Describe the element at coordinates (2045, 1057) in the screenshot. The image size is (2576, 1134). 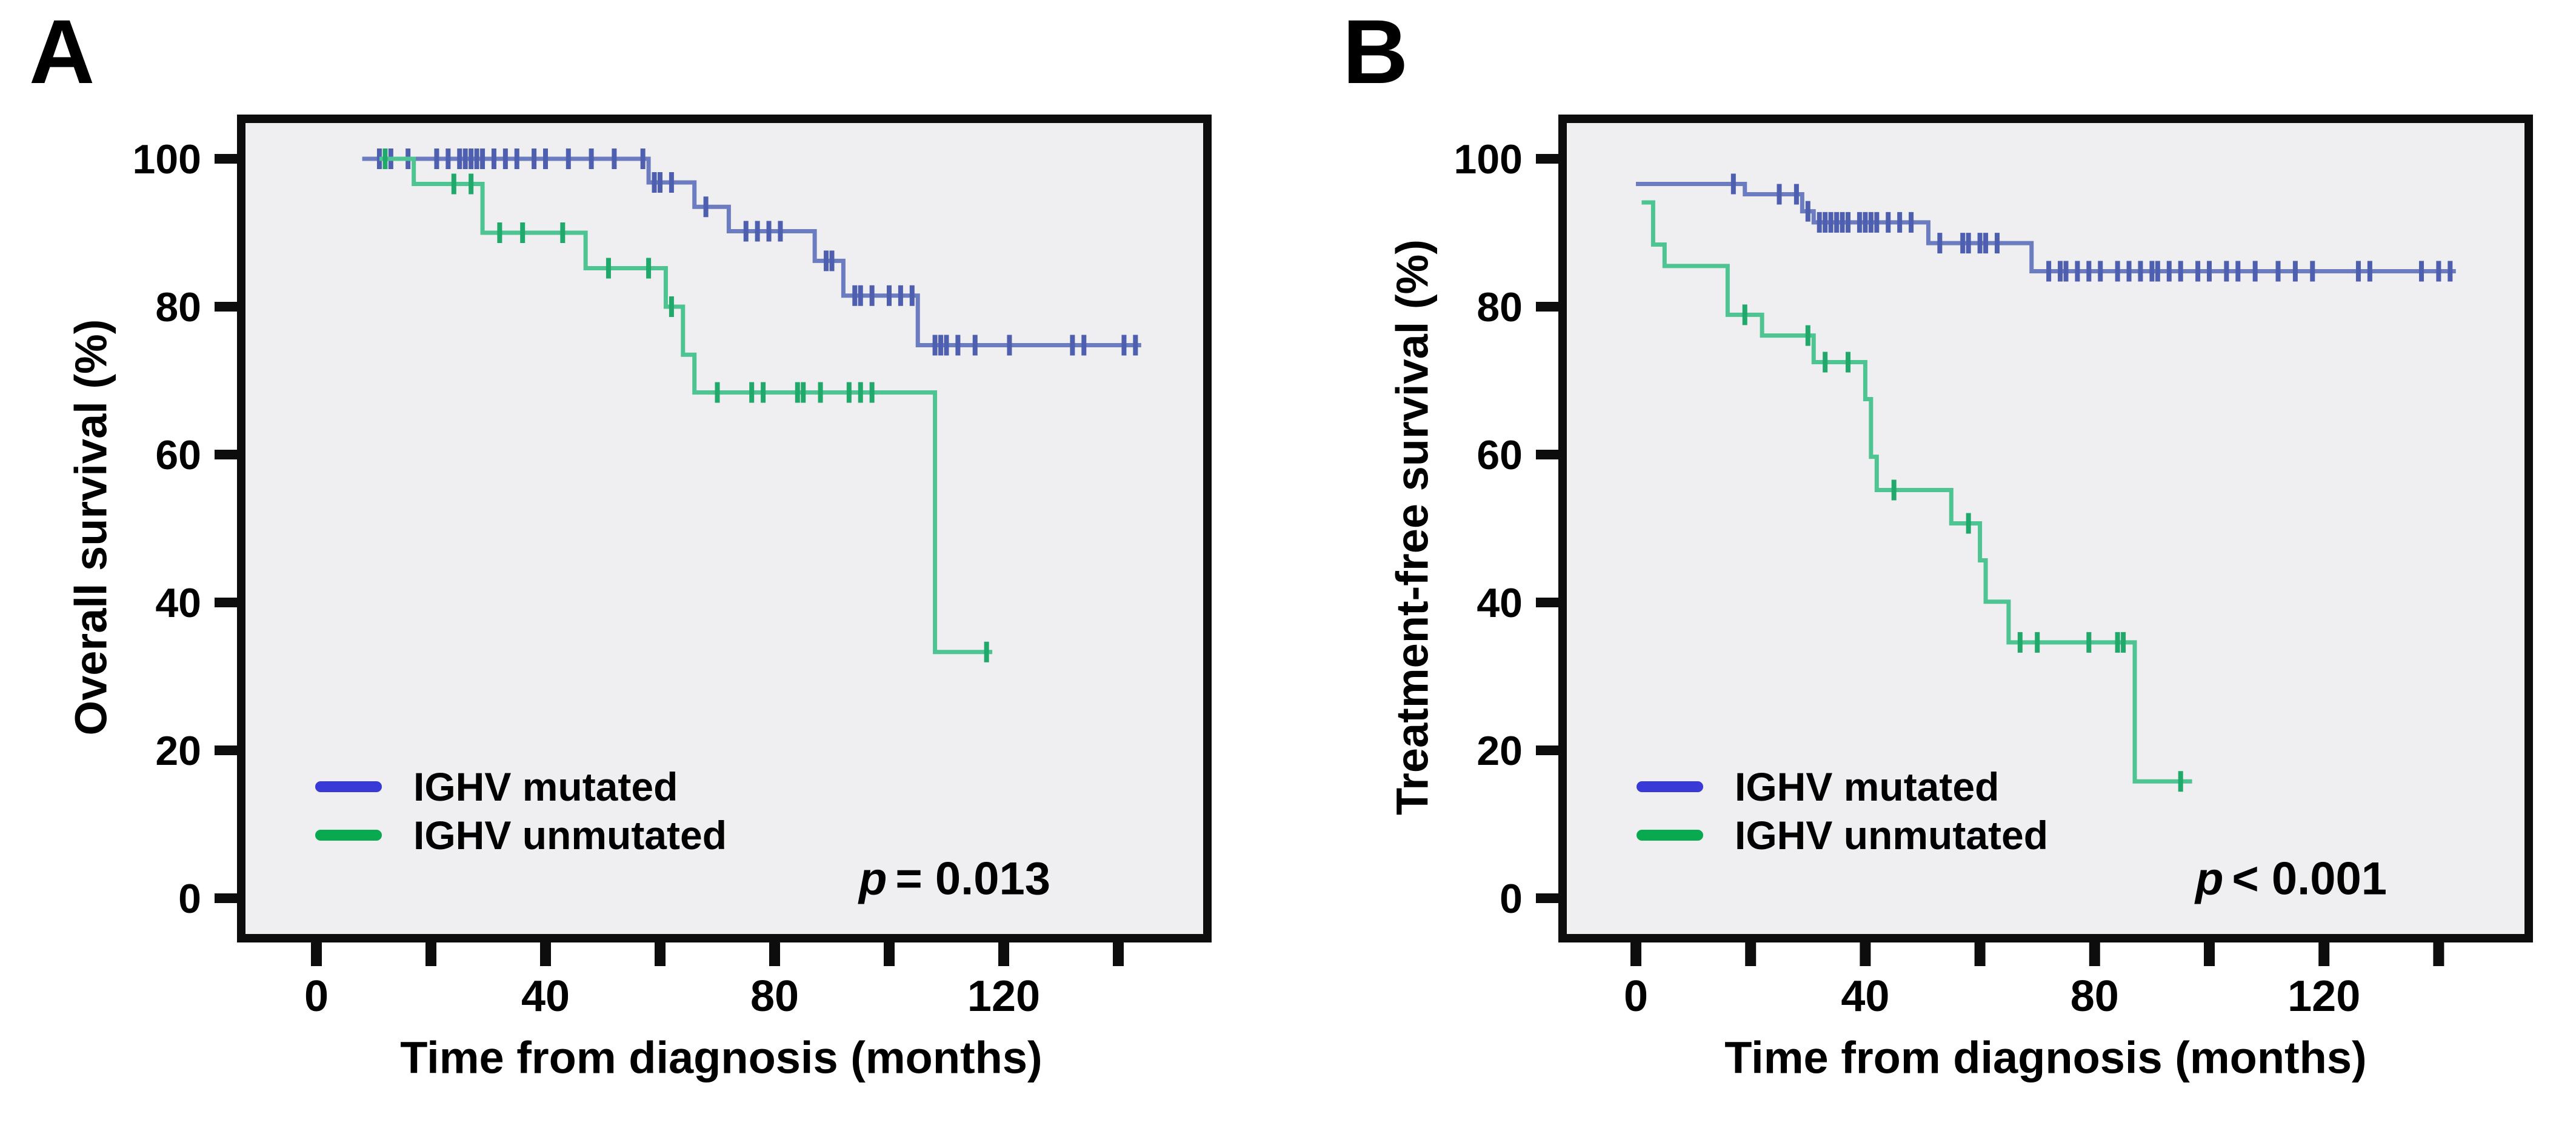
I see `panel-b-x-axis-title: Time from diagnosis (months)` at that location.